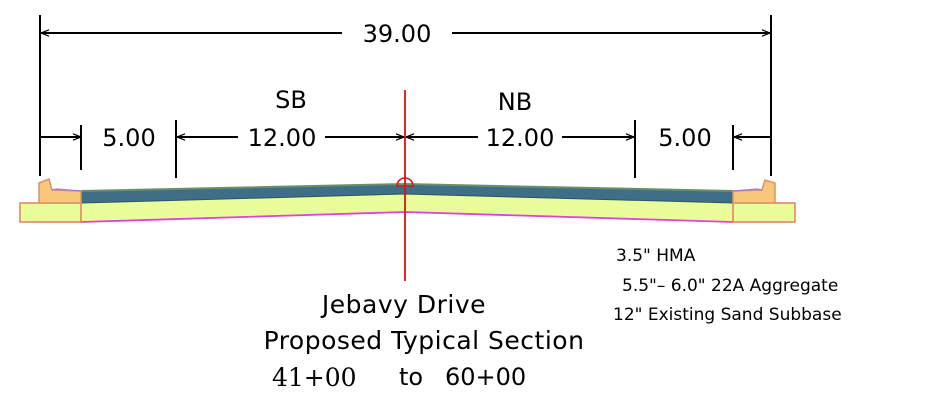 The image size is (938, 396). Describe the element at coordinates (50, 212) in the screenshot. I see `left-curb-base` at that location.